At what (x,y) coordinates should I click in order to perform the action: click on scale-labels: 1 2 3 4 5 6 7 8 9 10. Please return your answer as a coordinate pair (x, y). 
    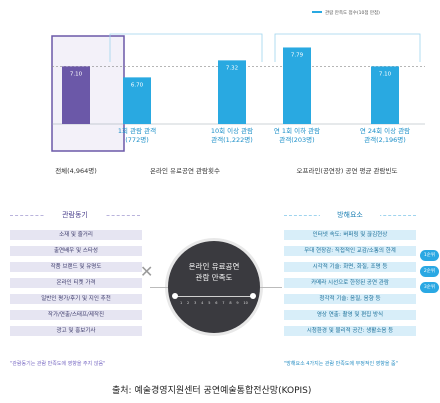
    Looking at the image, I should click on (214, 303).